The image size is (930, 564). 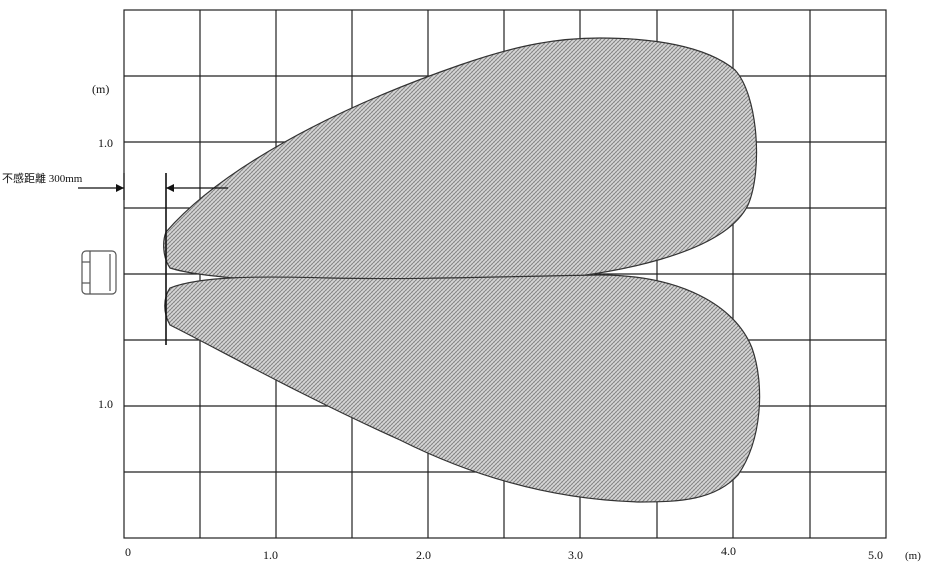 I want to click on x-tick-2: 2.0, so click(x=423, y=555).